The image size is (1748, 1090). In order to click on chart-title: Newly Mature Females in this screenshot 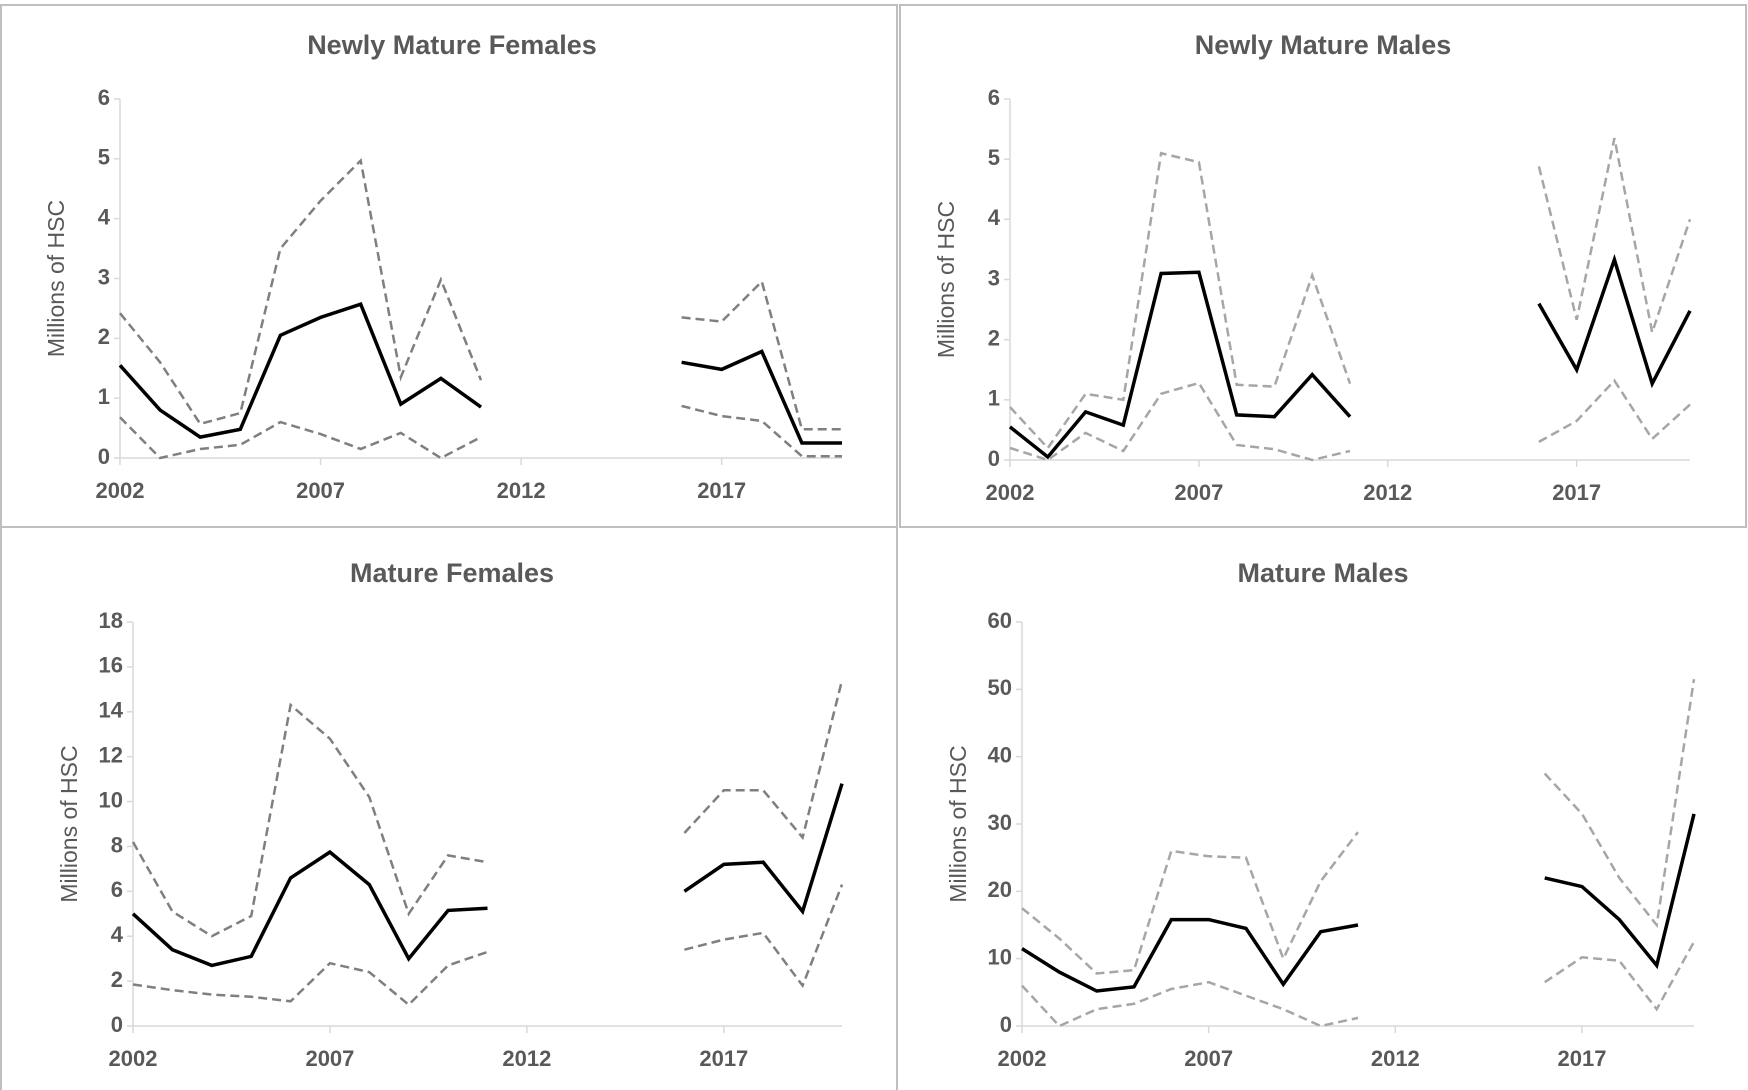, I will do `click(452, 45)`.